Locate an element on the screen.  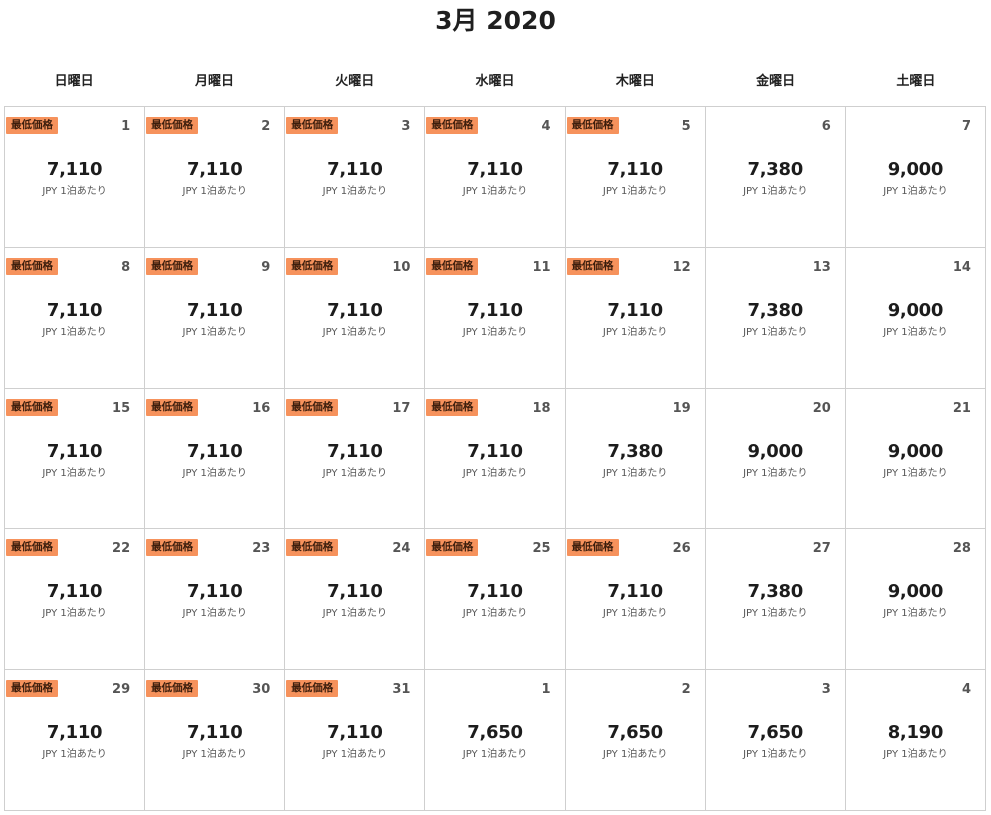
calendar-day-cell: 28 9,000 JPY 1泊あたり is located at coordinates (915, 600).